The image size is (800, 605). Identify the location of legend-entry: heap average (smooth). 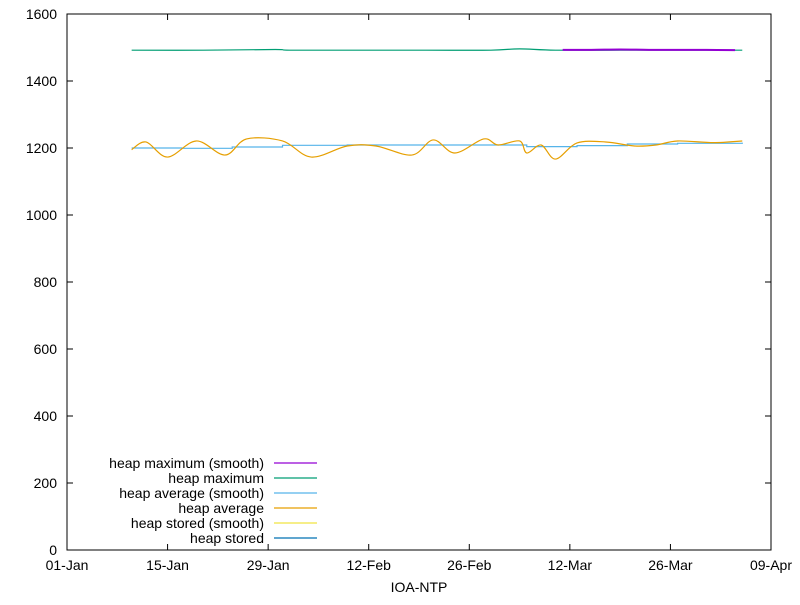
(218, 493).